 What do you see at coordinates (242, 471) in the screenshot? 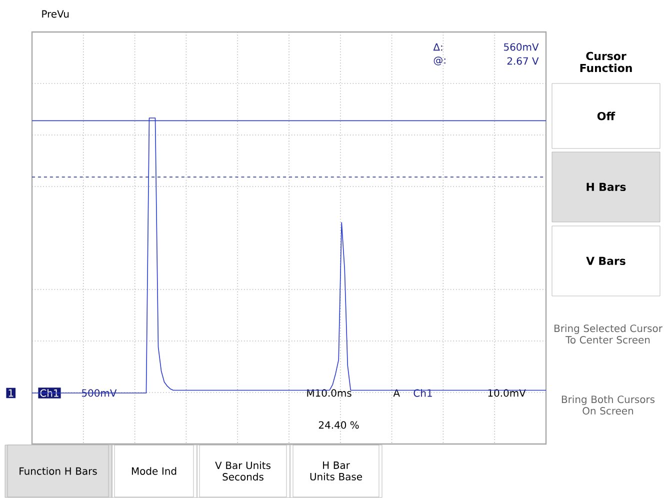
I see `text: V Bar Units Seconds` at bounding box center [242, 471].